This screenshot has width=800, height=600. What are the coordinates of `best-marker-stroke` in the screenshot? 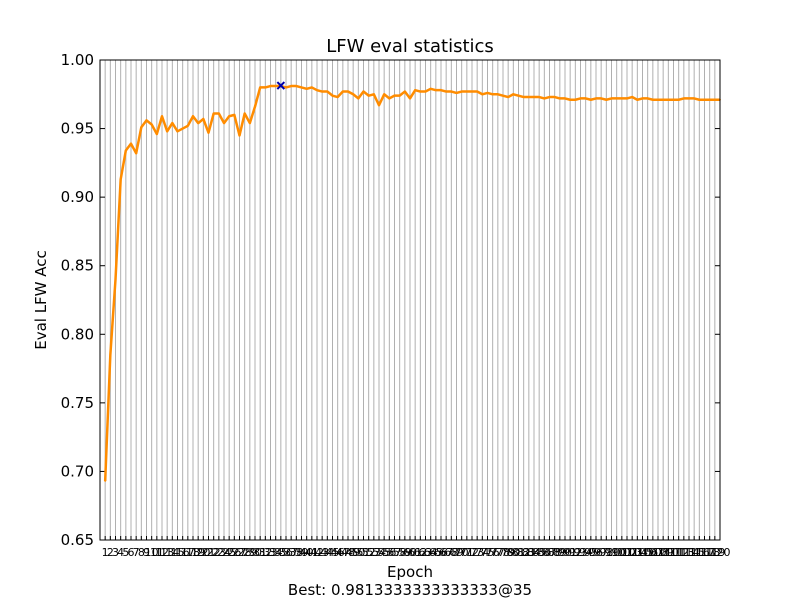 It's located at (281, 85).